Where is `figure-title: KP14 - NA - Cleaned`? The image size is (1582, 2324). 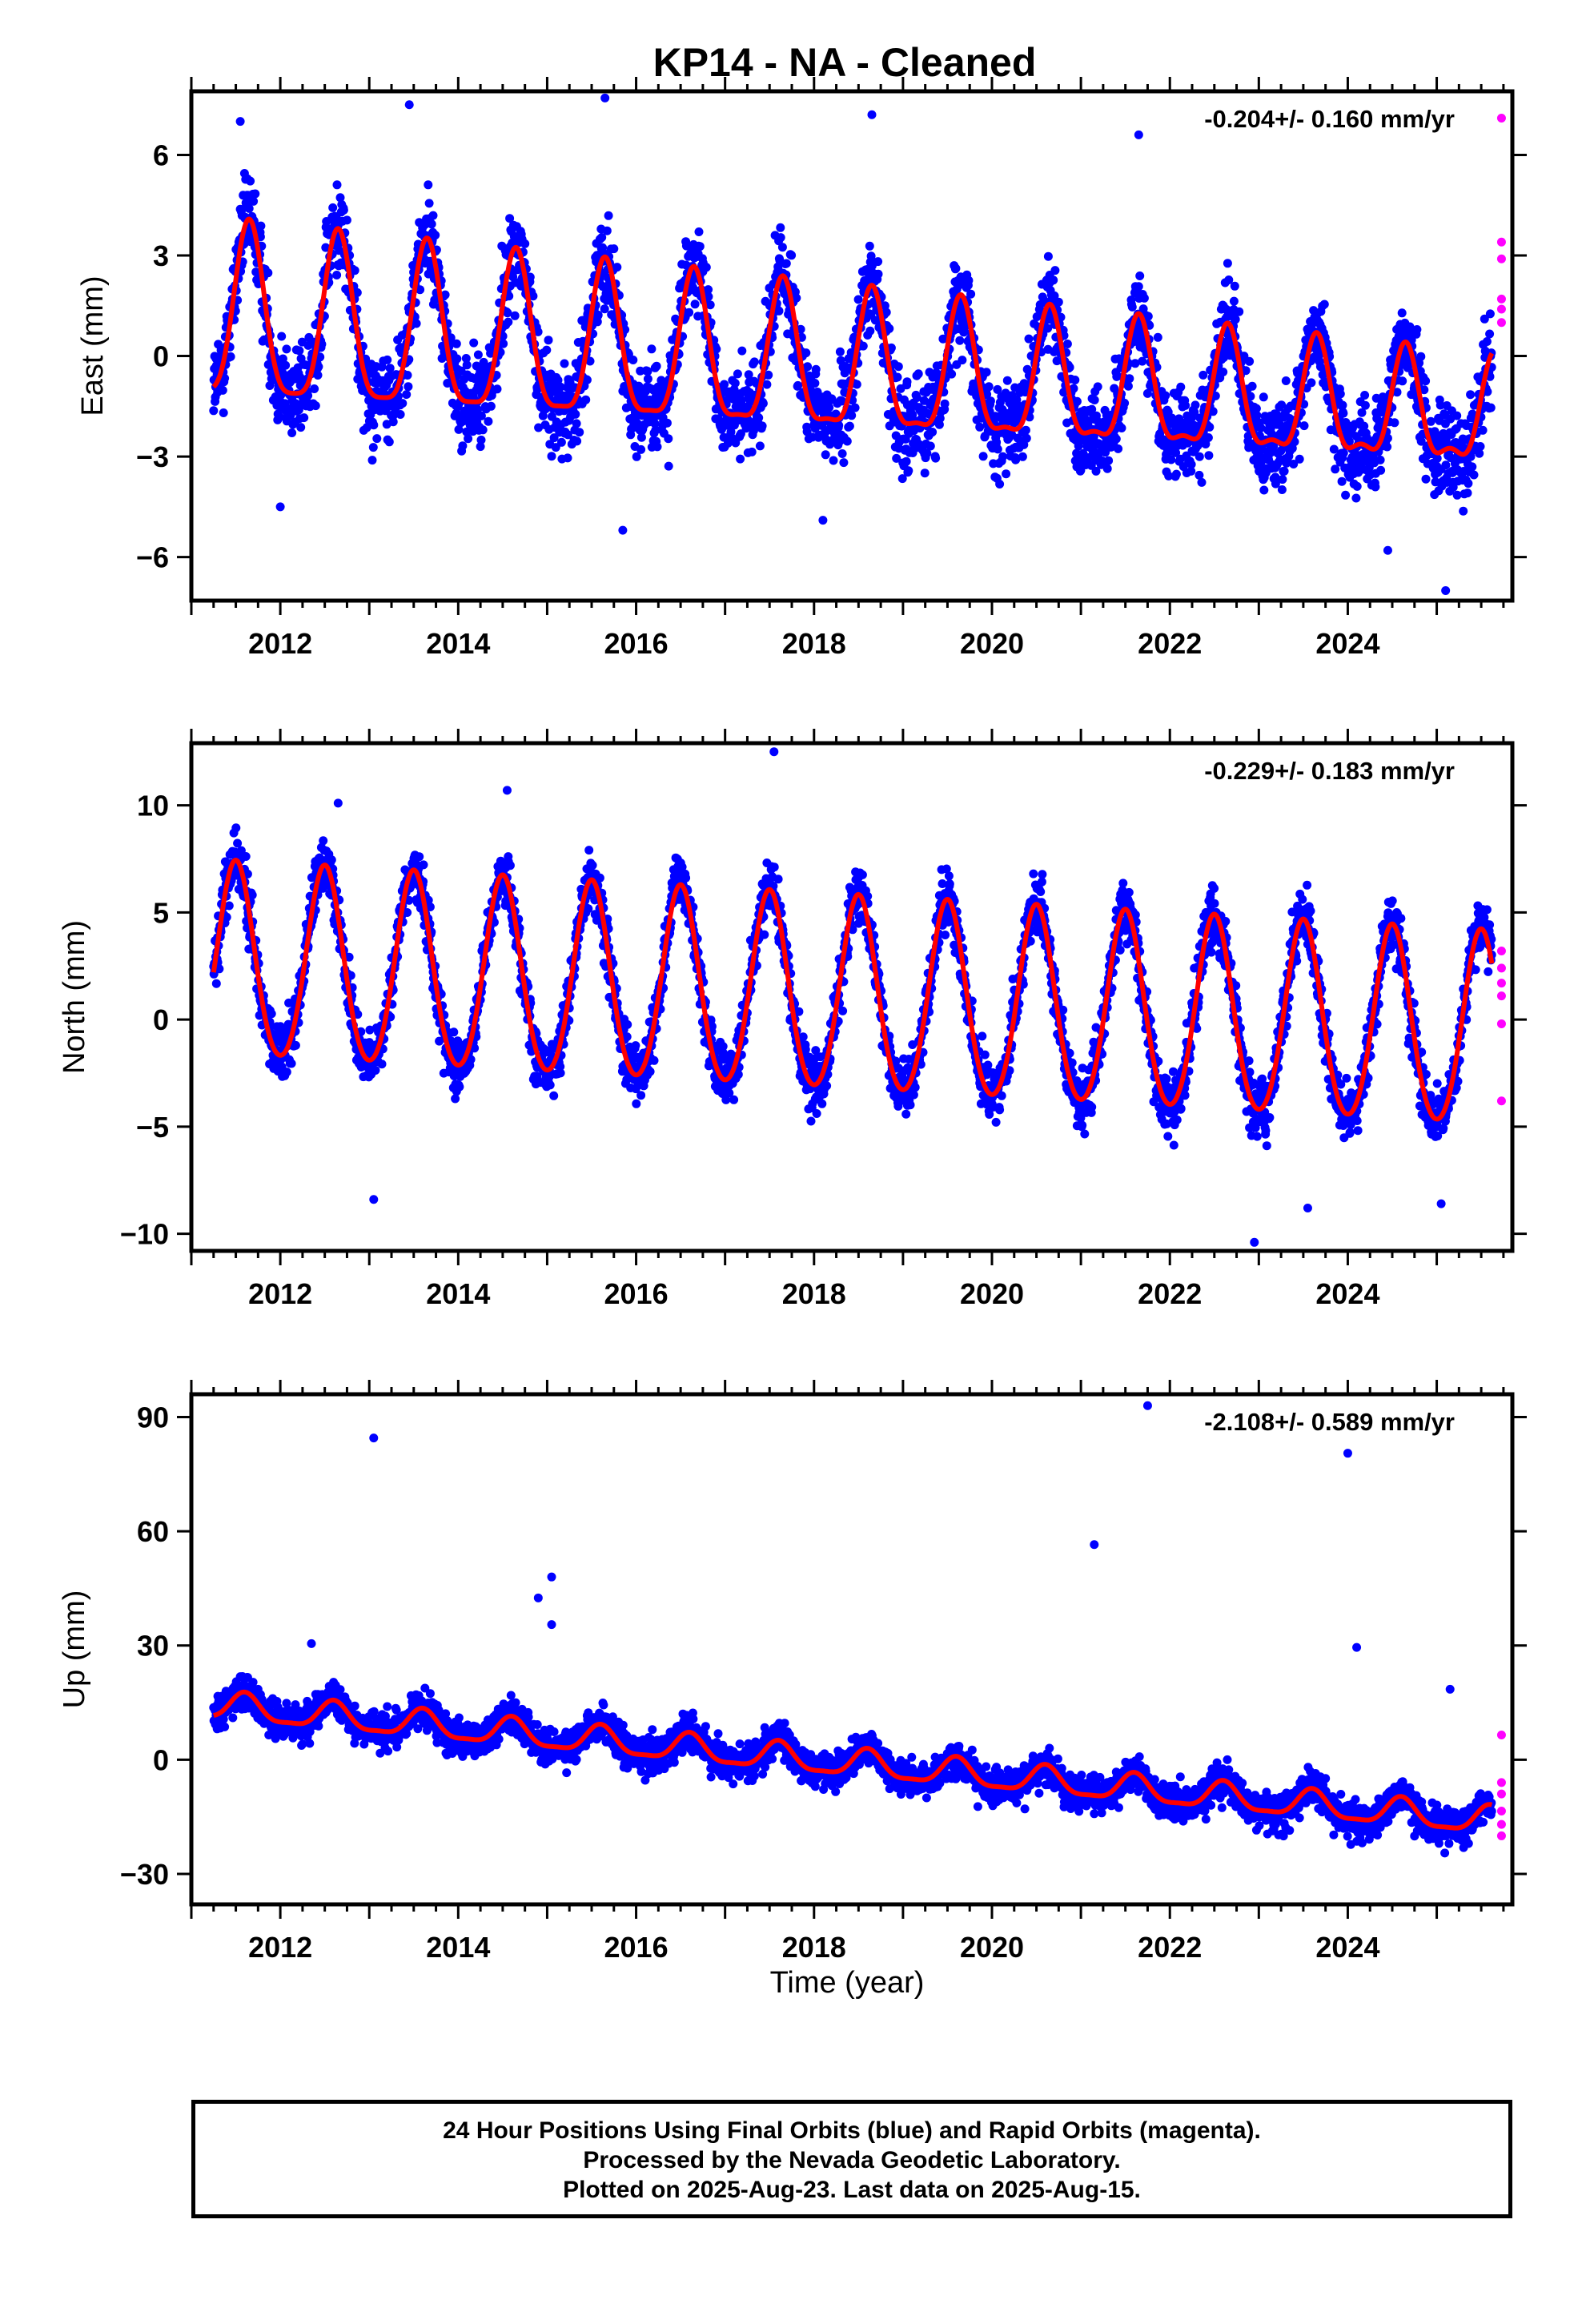
figure-title: KP14 - NA - Cleaned is located at coordinates (845, 62).